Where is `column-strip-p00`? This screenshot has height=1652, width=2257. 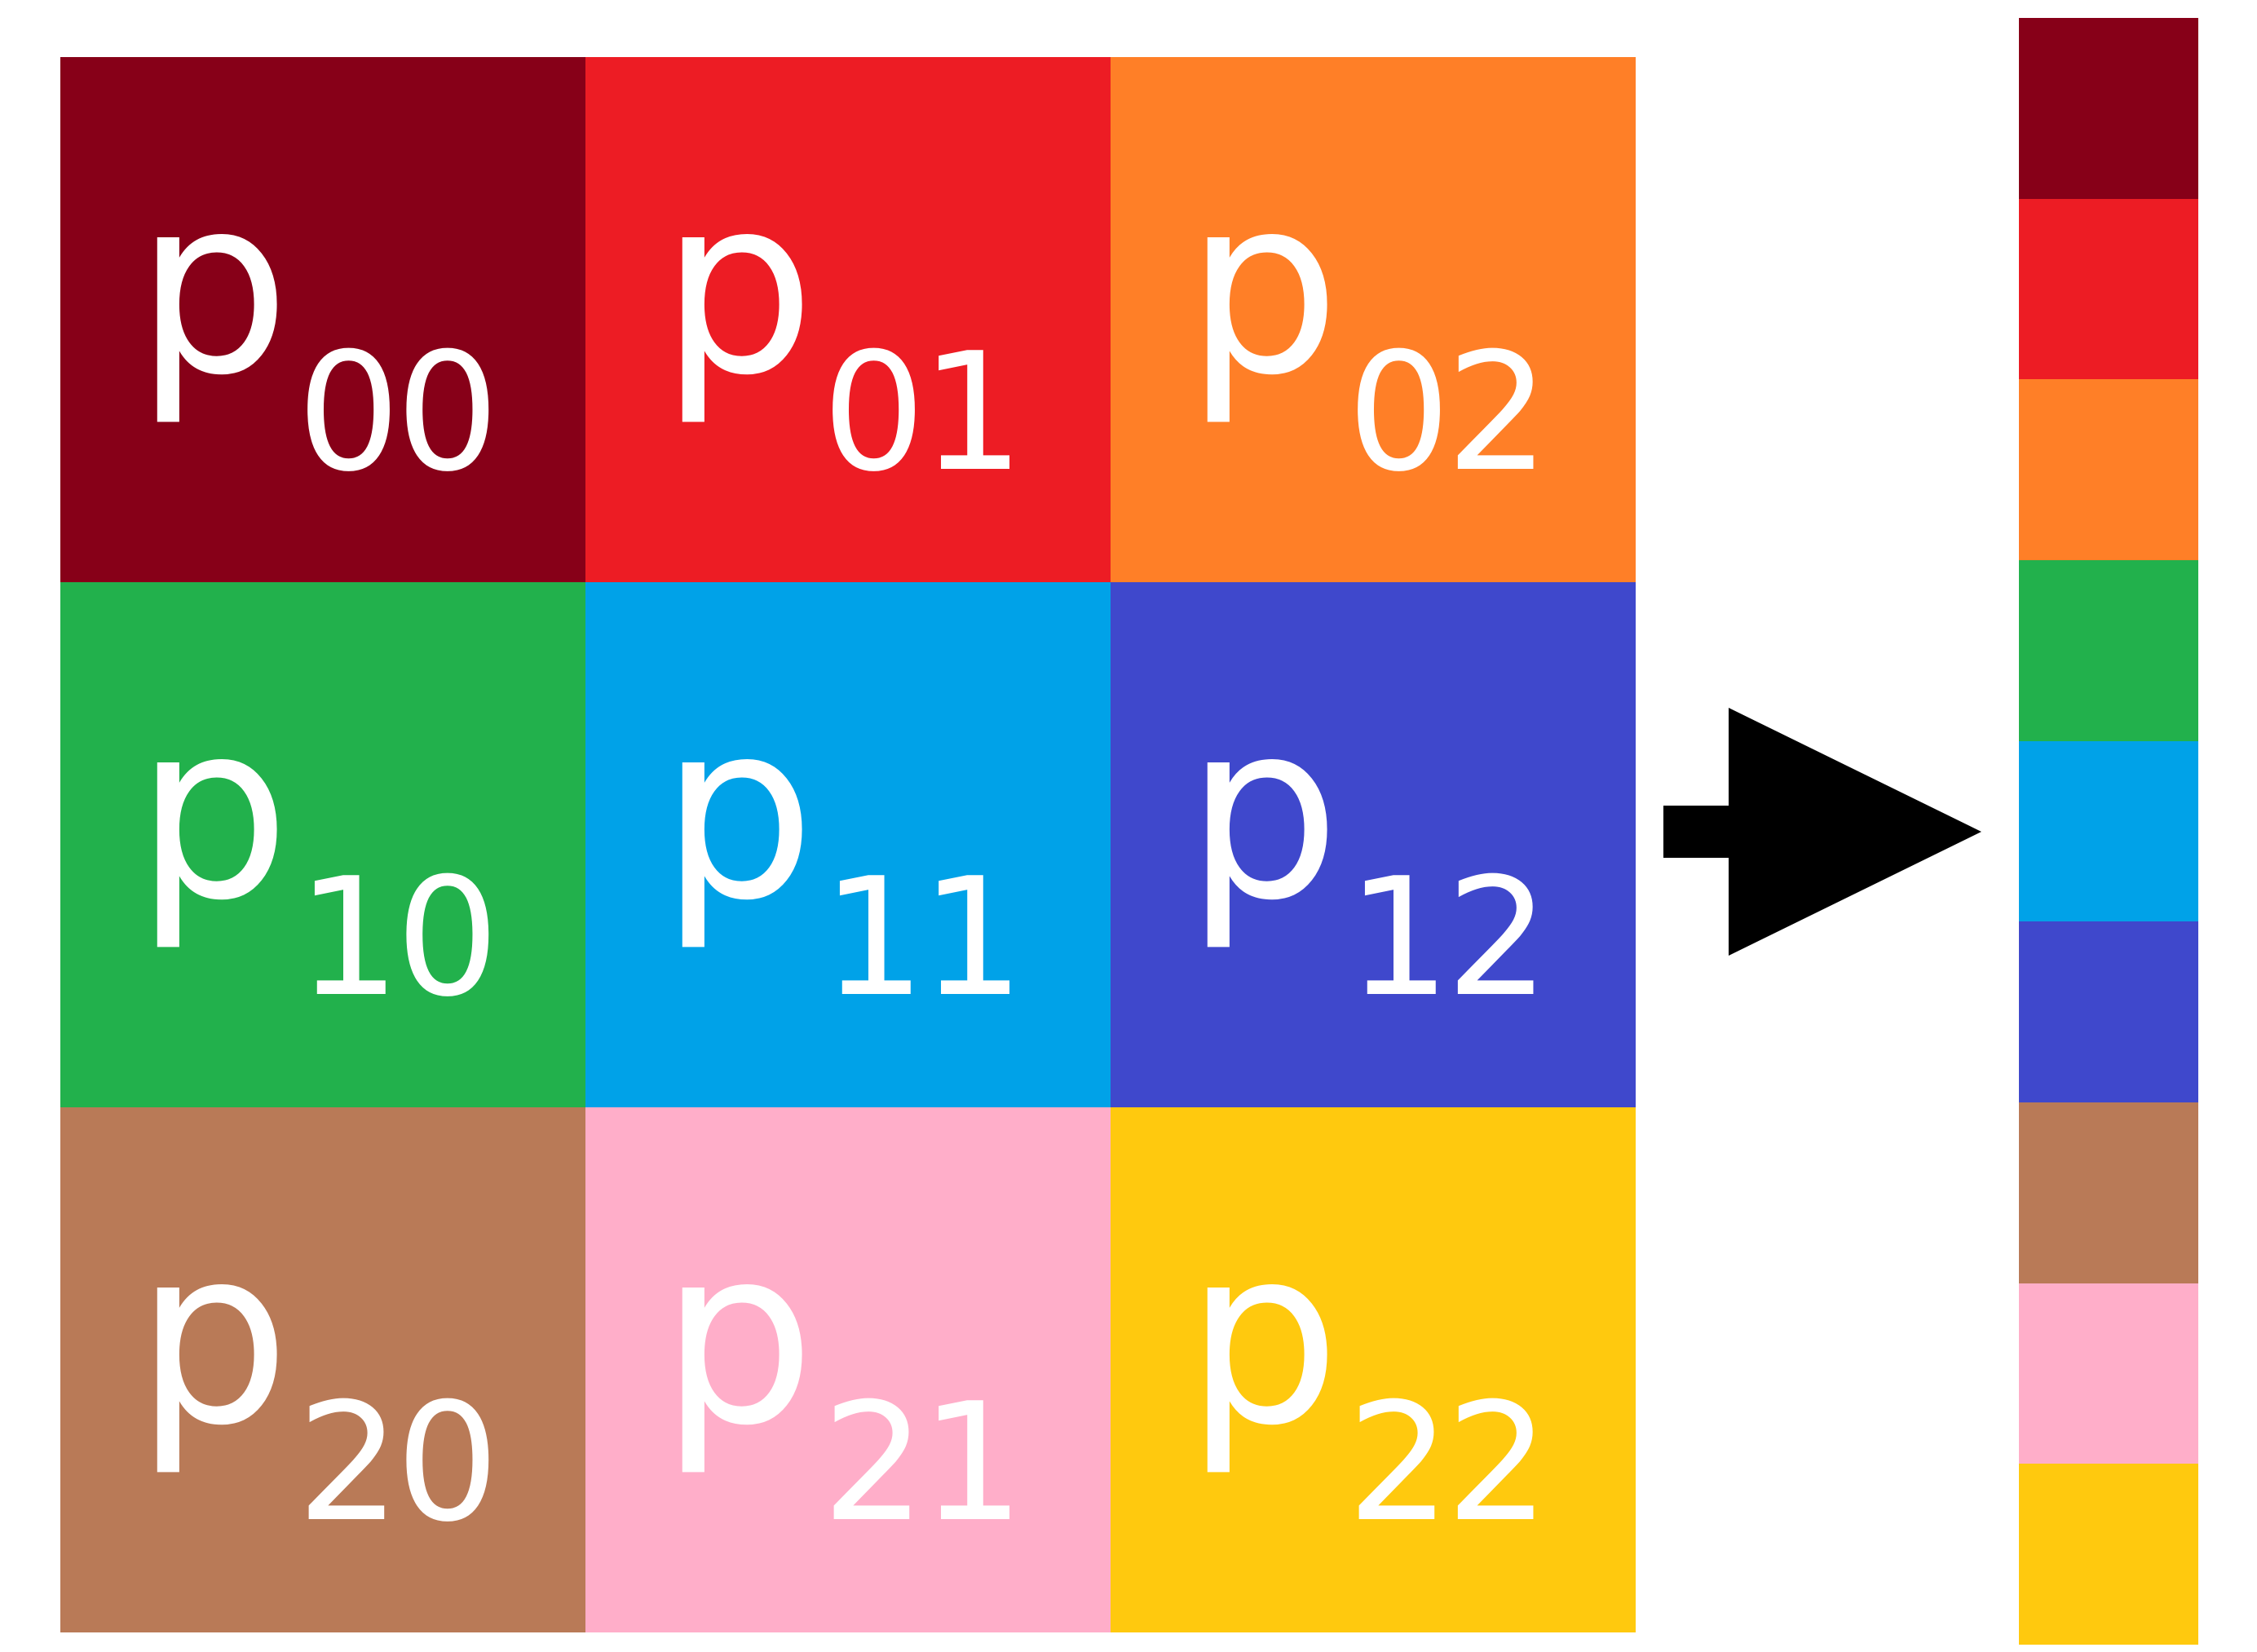
column-strip-p00 is located at coordinates (2109, 109).